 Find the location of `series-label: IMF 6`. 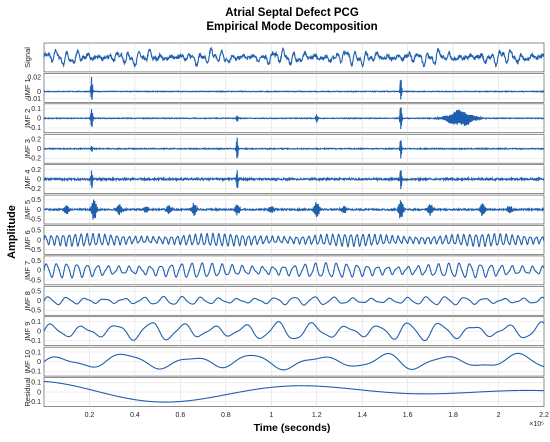

series-label: IMF 6 is located at coordinates (27, 239).